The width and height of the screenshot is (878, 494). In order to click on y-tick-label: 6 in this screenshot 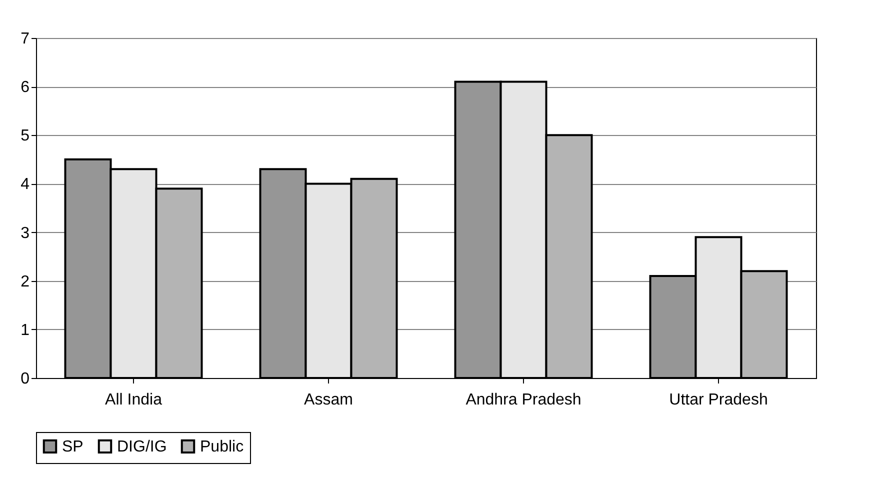, I will do `click(25, 87)`.